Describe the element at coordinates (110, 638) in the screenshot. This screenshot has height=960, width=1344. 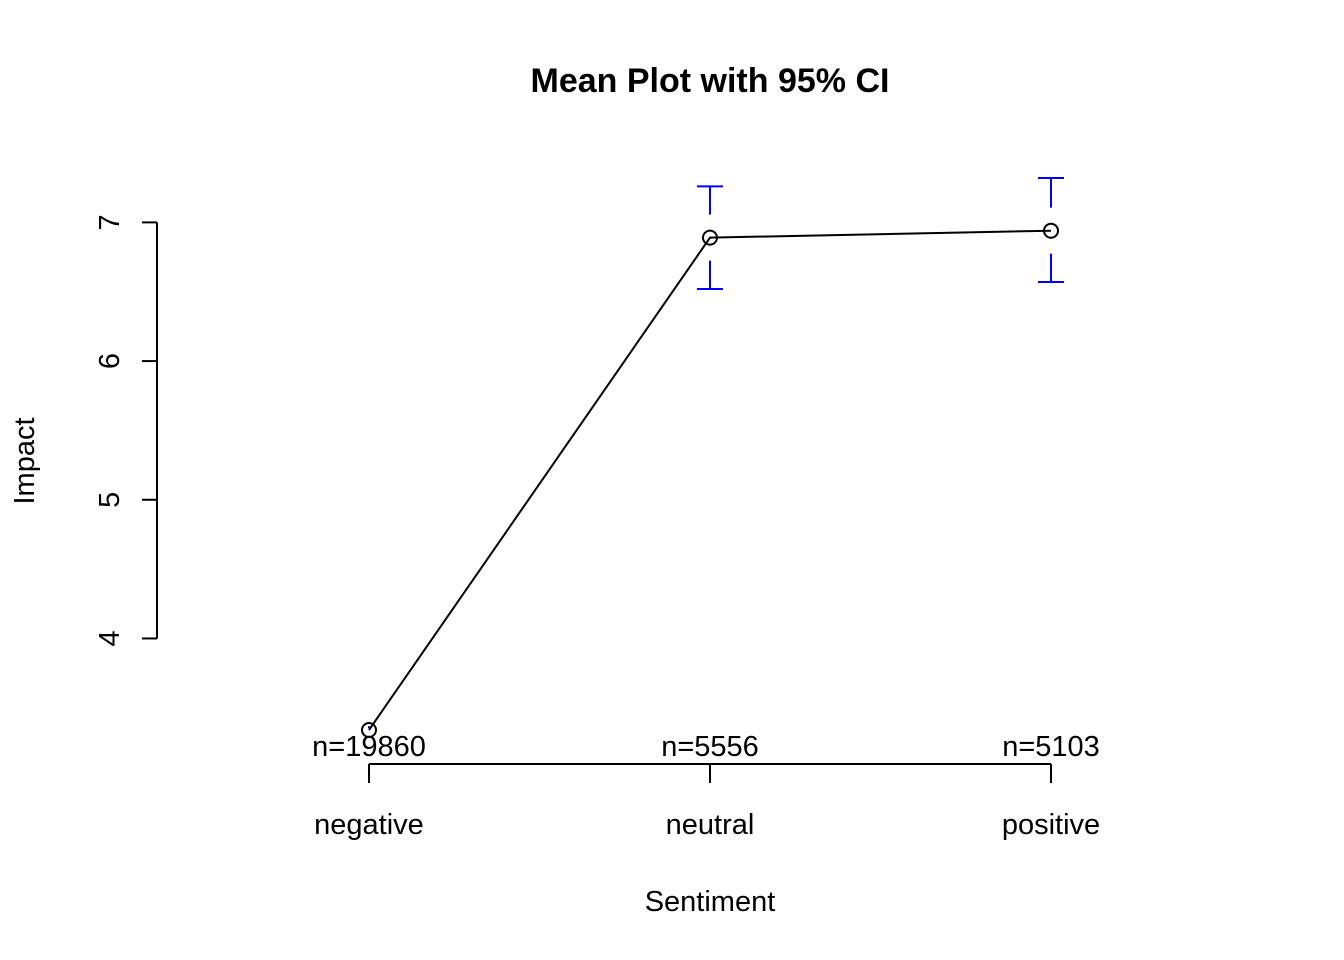
I see `y-tick-label: 4` at that location.